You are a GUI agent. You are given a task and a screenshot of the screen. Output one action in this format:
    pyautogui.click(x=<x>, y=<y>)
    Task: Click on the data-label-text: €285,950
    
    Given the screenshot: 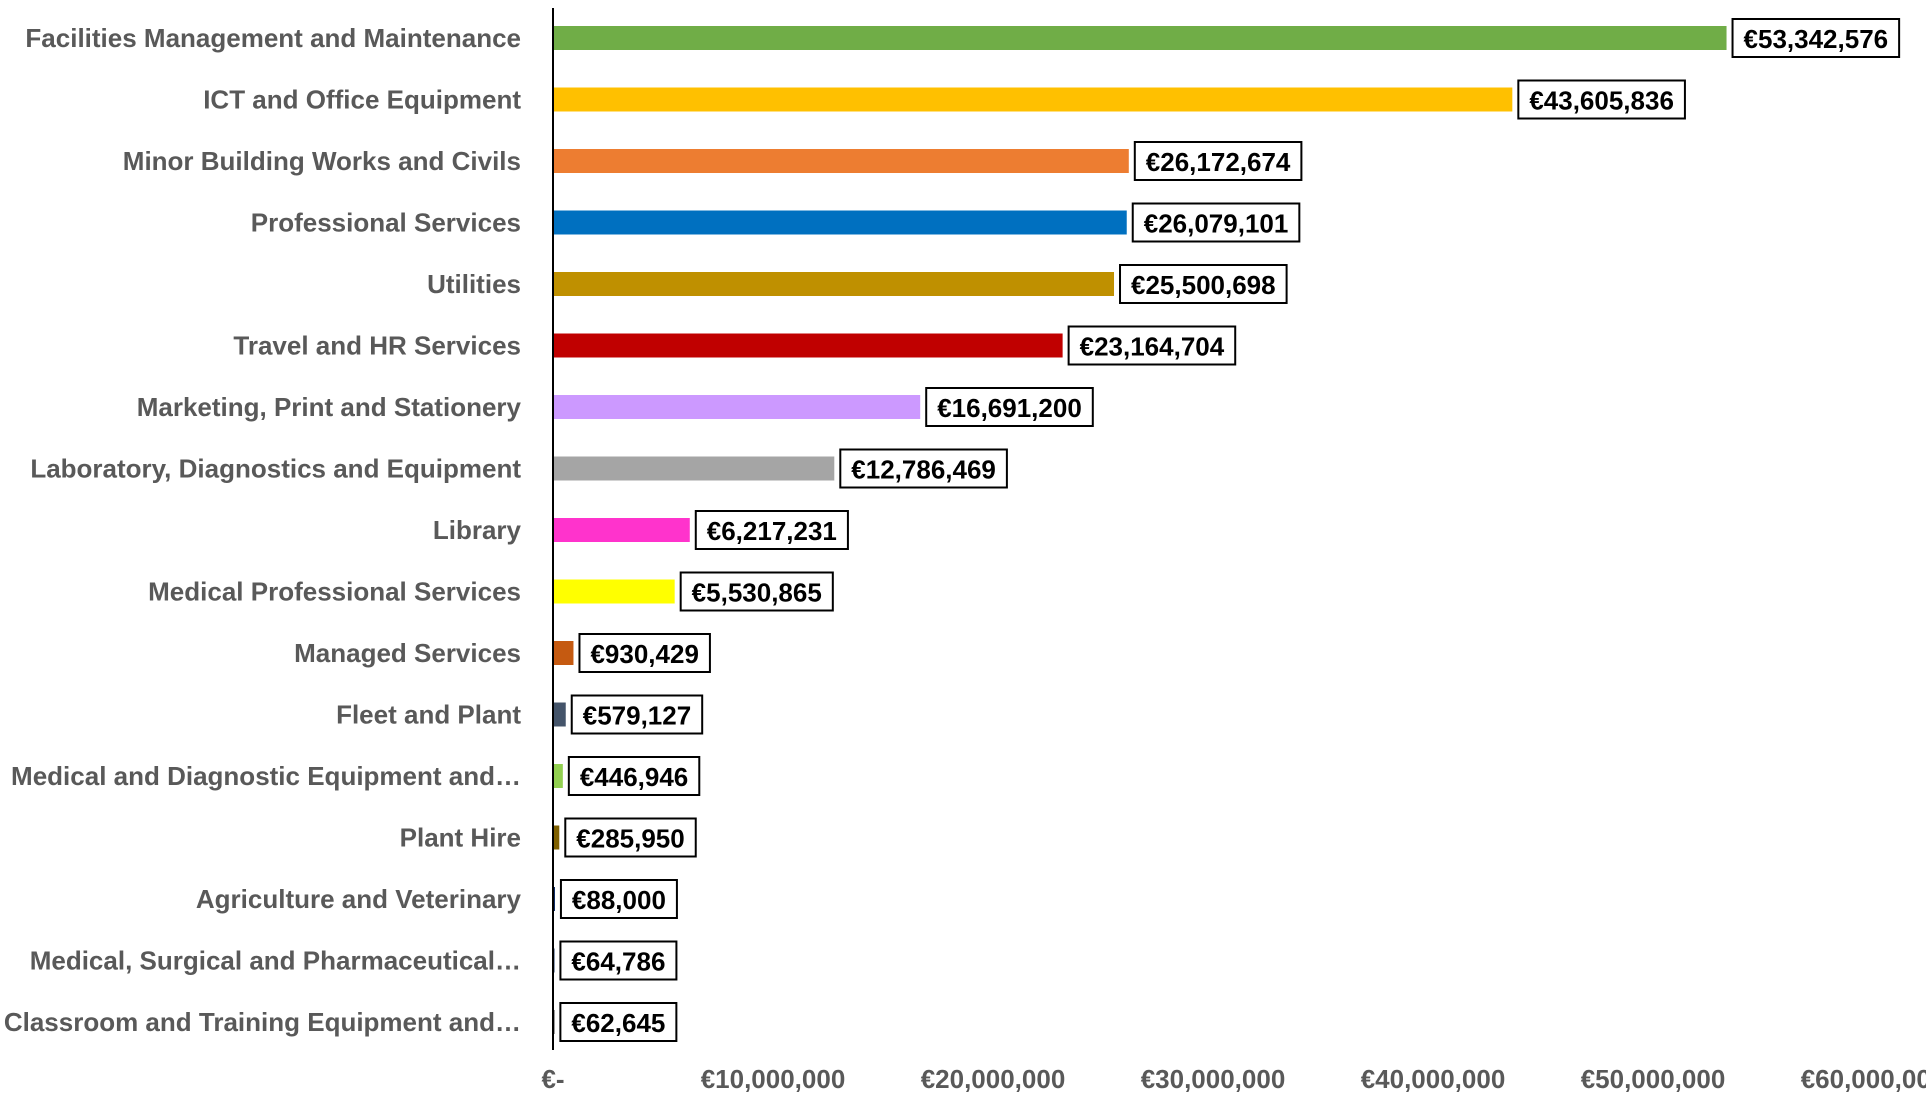 What is the action you would take?
    pyautogui.click(x=630, y=839)
    